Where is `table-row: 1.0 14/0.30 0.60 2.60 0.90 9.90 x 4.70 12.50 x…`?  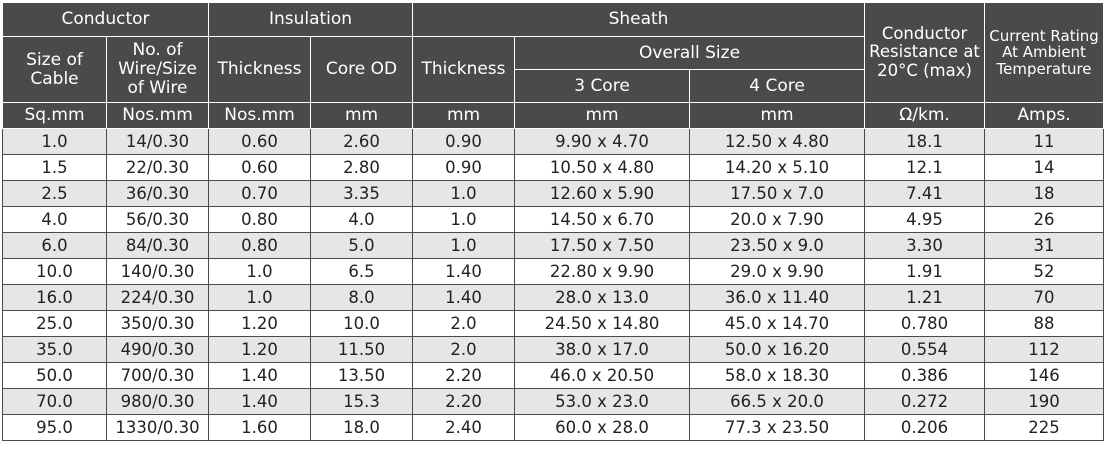 table-row: 1.0 14/0.30 0.60 2.60 0.90 9.90 x 4.70 12.50 x… is located at coordinates (553, 141).